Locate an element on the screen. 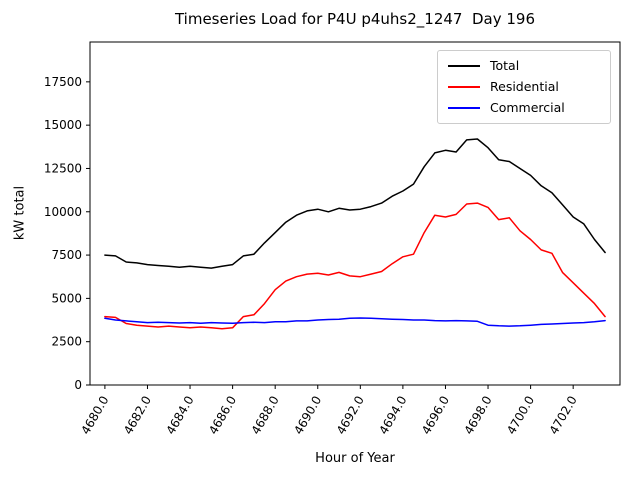  x-tick-label: 4690.0 is located at coordinates (307, 415).